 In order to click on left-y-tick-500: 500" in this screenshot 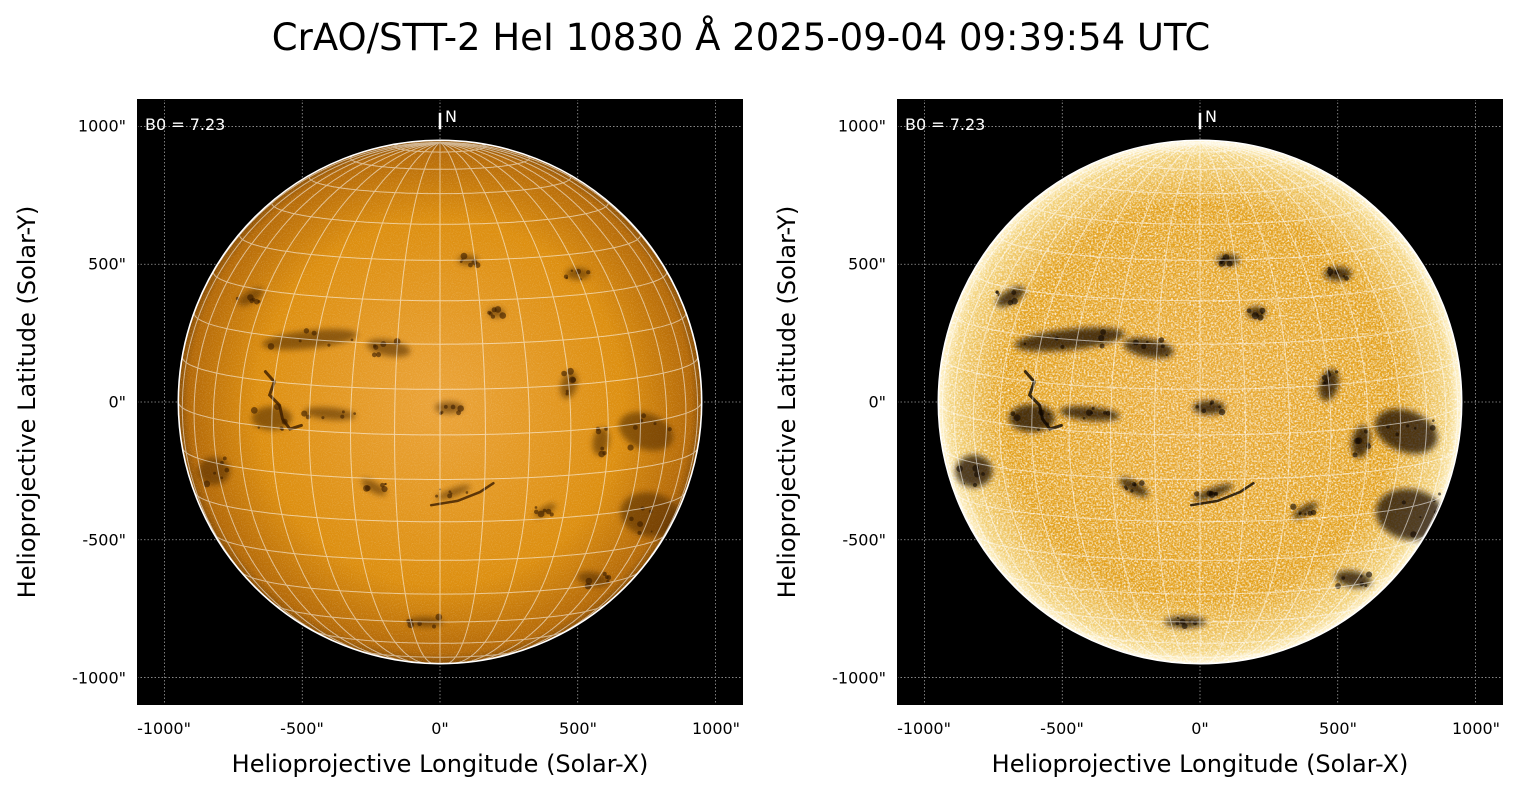, I will do `click(107, 264)`.